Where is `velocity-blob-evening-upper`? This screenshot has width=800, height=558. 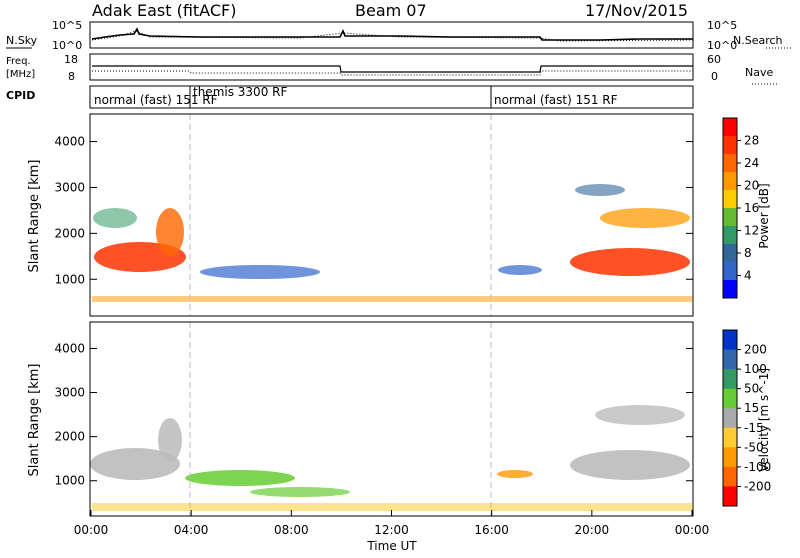 velocity-blob-evening-upper is located at coordinates (640, 415).